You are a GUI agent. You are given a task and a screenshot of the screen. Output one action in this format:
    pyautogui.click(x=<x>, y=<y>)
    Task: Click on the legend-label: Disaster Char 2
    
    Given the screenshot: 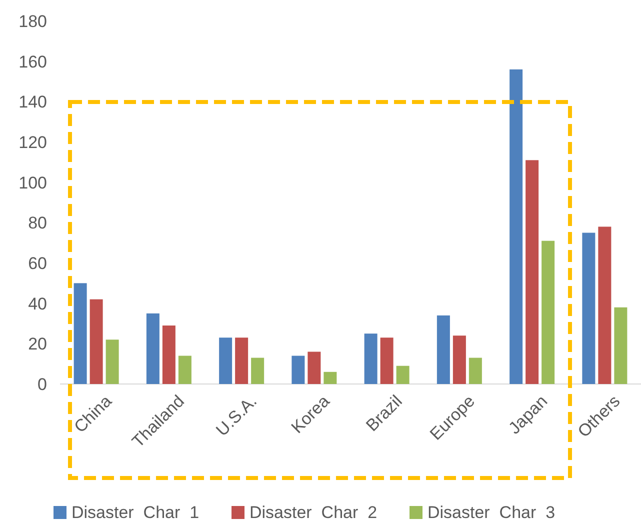 What is the action you would take?
    pyautogui.click(x=314, y=512)
    